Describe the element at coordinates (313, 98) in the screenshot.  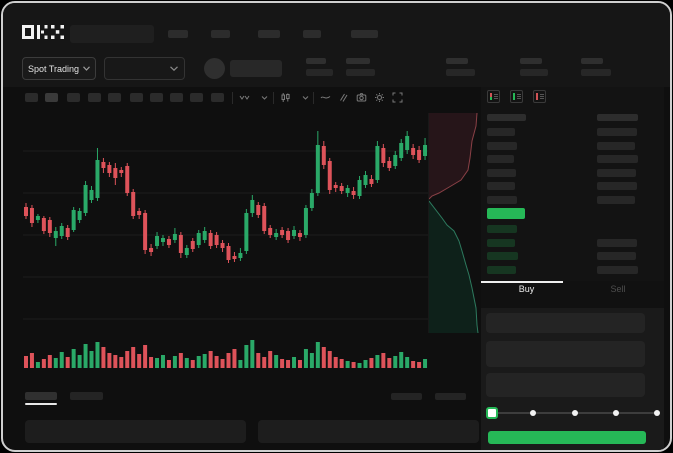
I see `toolbar-divider` at that location.